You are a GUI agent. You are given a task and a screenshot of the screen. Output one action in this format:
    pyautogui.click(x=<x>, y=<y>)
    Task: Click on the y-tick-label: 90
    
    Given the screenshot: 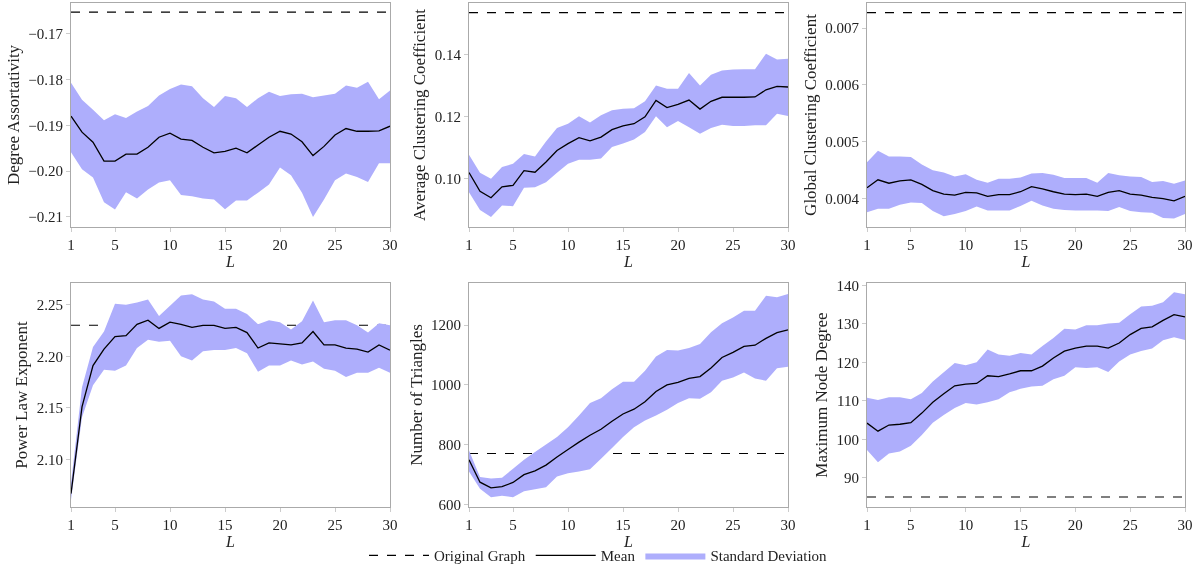 What is the action you would take?
    pyautogui.click(x=851, y=478)
    